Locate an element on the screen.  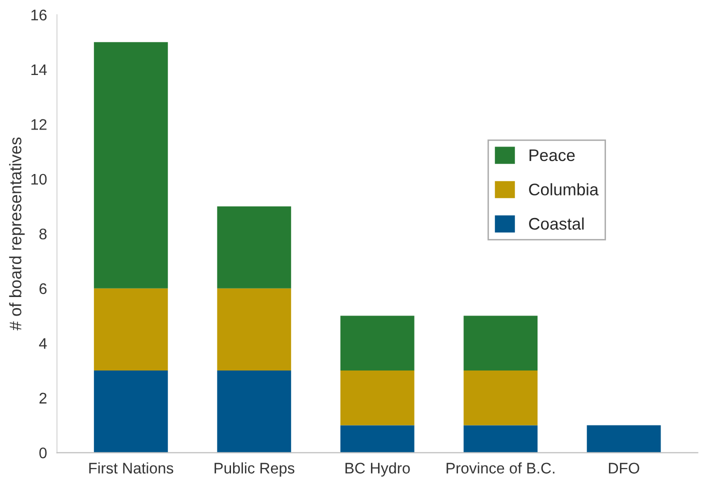
legend-label: Peace is located at coordinates (552, 156).